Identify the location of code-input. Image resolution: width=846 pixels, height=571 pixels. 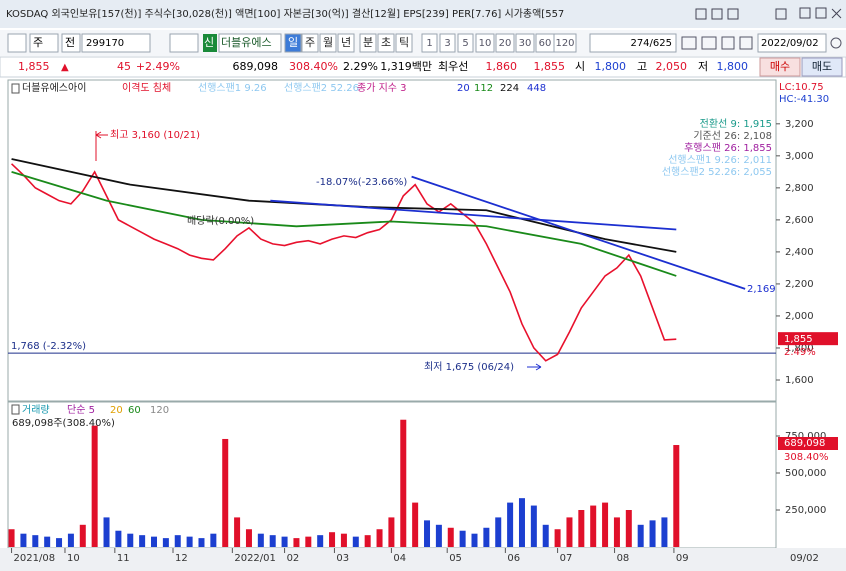
(116, 43).